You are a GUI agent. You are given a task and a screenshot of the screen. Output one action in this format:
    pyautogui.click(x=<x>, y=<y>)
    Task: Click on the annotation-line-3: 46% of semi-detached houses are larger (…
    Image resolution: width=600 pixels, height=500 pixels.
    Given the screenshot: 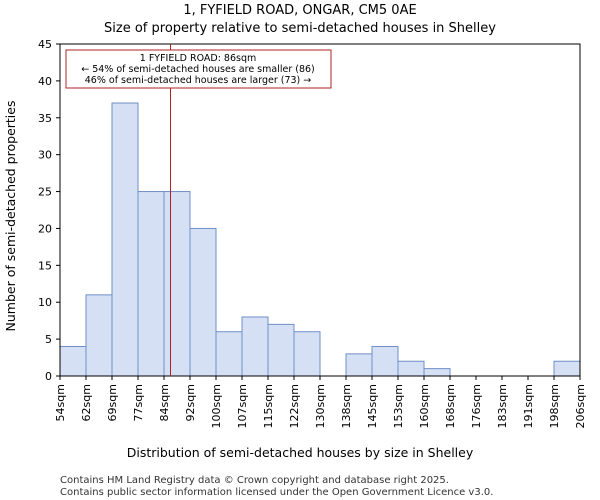 What is the action you would take?
    pyautogui.click(x=198, y=80)
    